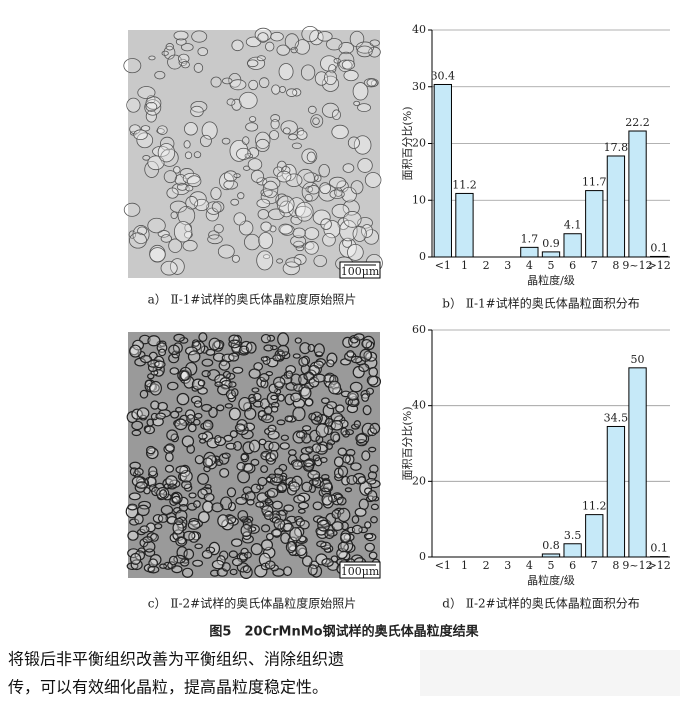 The width and height of the screenshot is (688, 704). I want to click on x-tick-label: 4, so click(529, 565).